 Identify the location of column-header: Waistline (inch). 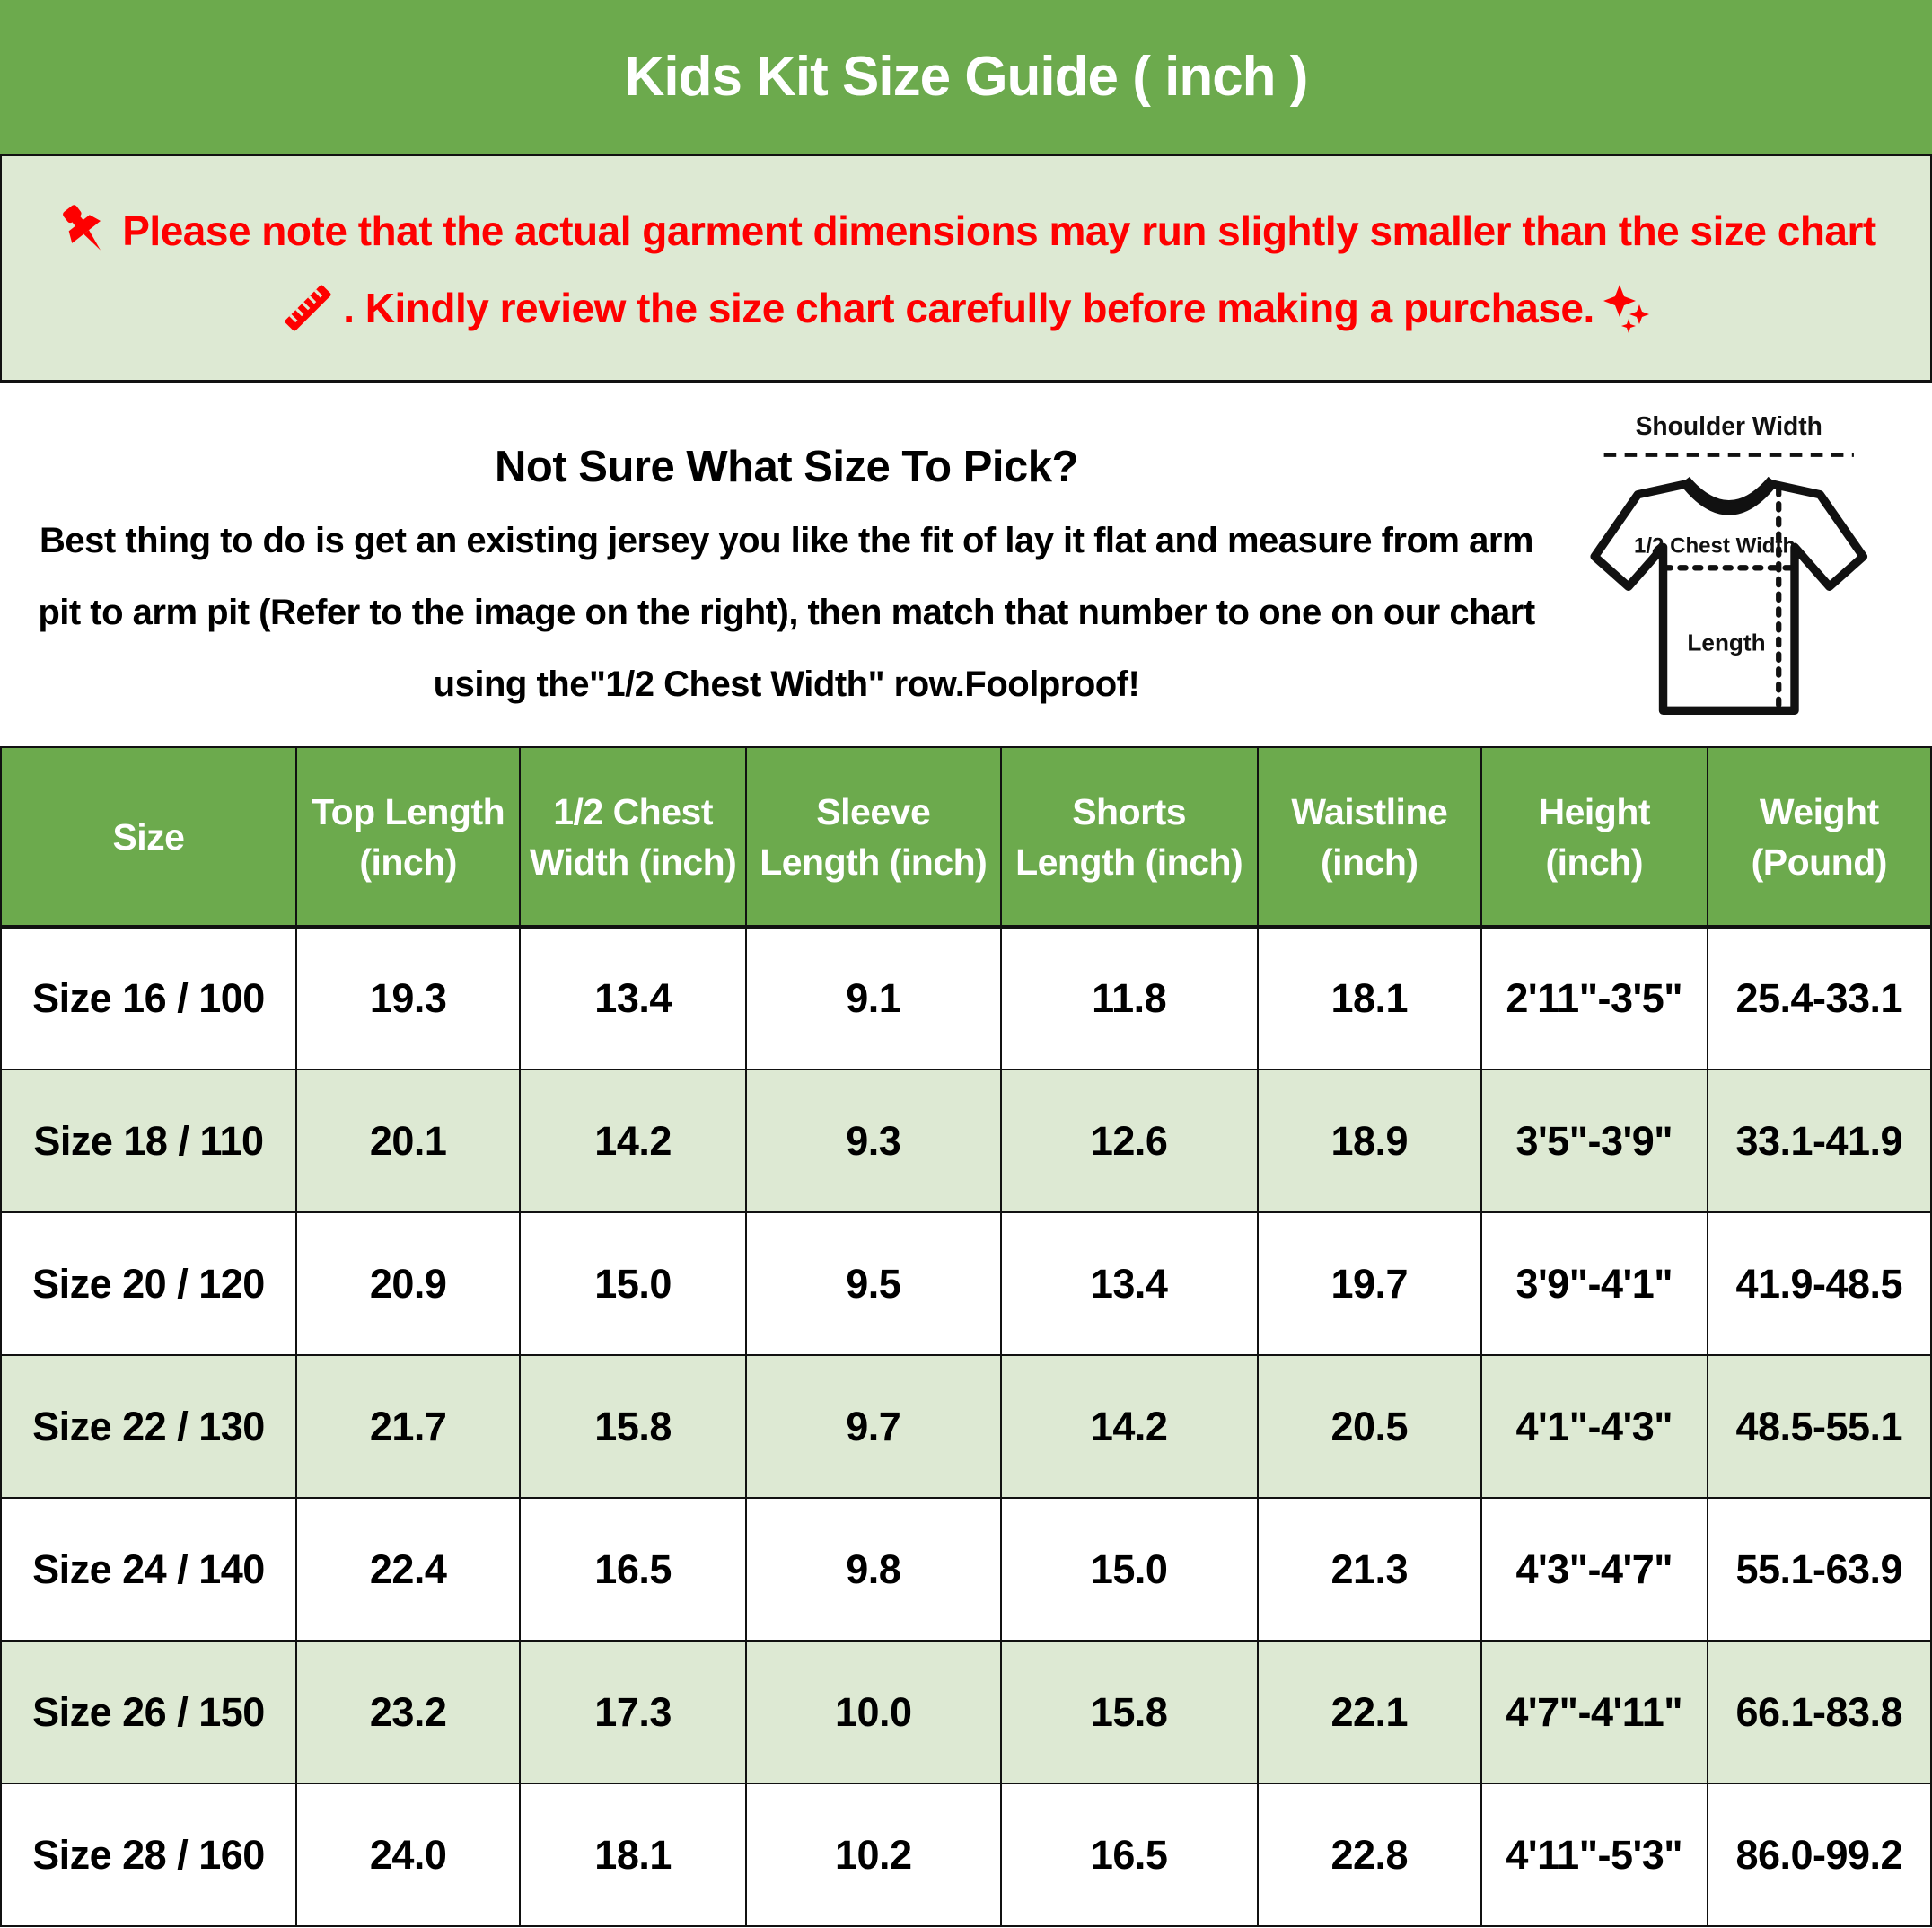
(1369, 838).